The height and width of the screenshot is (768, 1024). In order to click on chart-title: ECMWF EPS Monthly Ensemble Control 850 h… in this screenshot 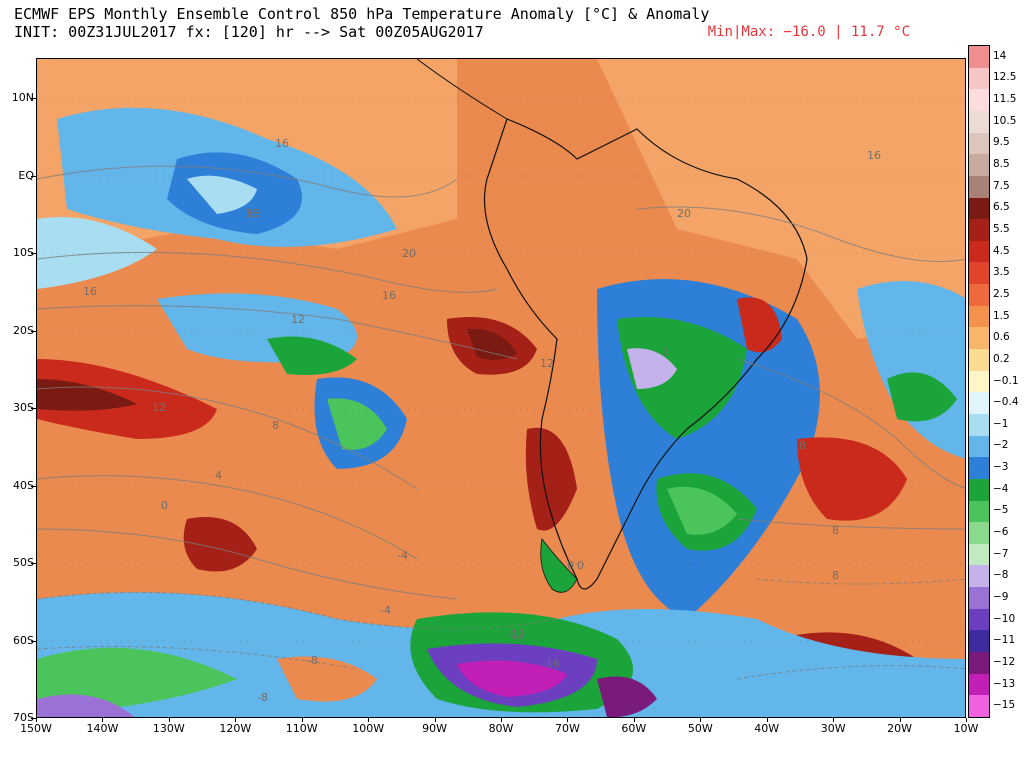, I will do `click(362, 14)`.